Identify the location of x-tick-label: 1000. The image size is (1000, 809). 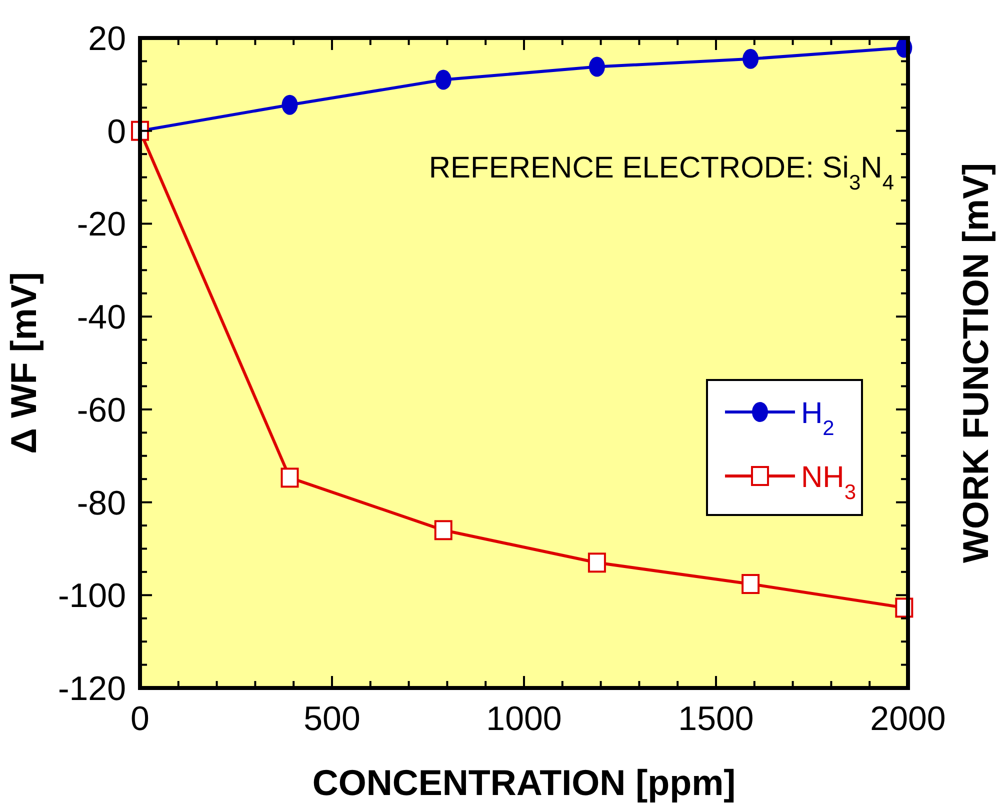
(524, 719).